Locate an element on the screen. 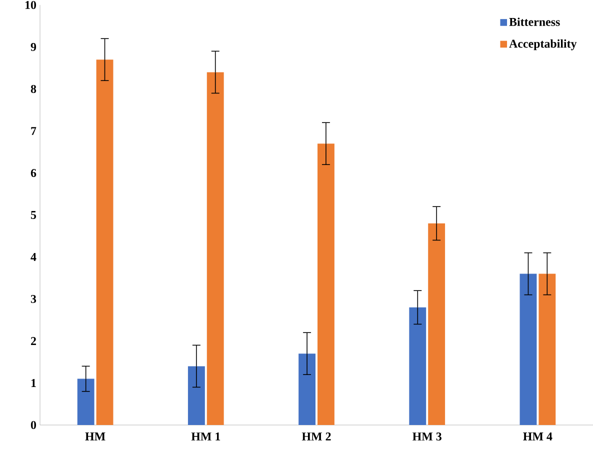 This screenshot has height=465, width=593. legend-label: Bitterness is located at coordinates (534, 22).